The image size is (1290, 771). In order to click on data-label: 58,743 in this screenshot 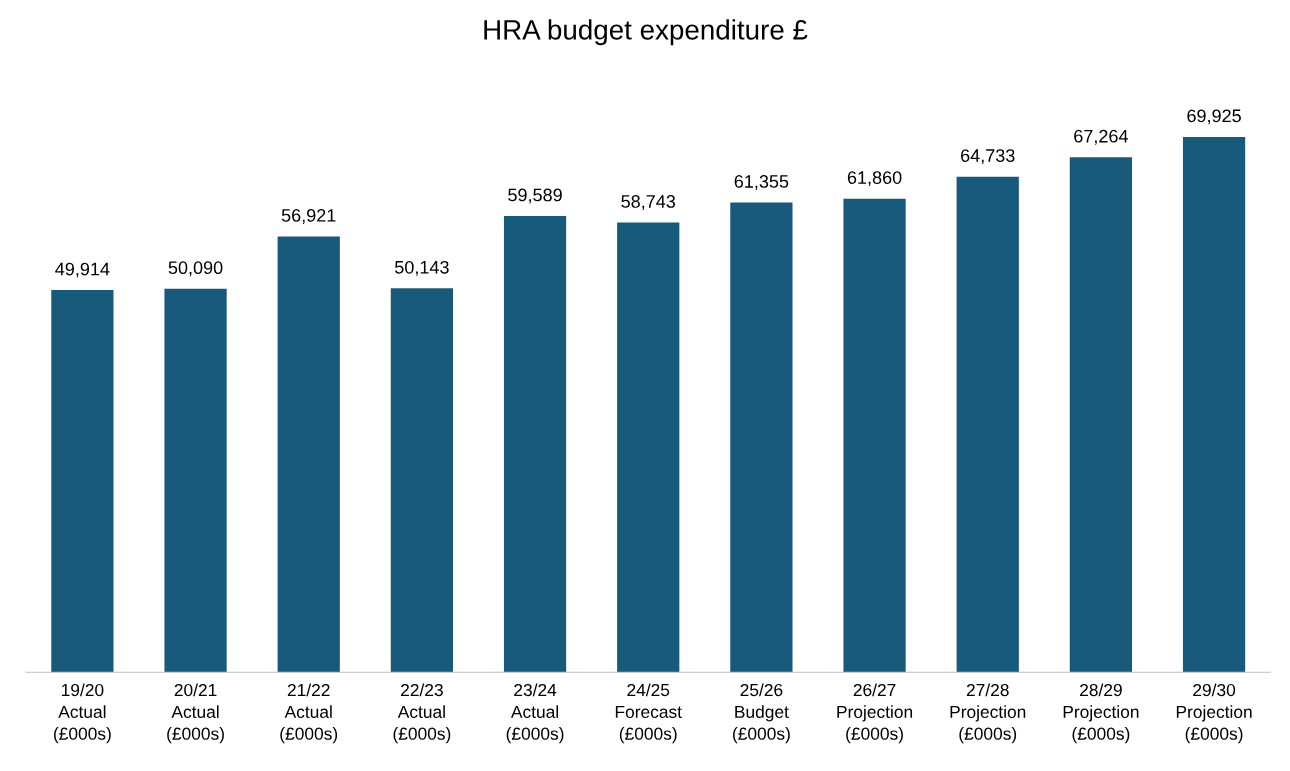, I will do `click(648, 202)`.